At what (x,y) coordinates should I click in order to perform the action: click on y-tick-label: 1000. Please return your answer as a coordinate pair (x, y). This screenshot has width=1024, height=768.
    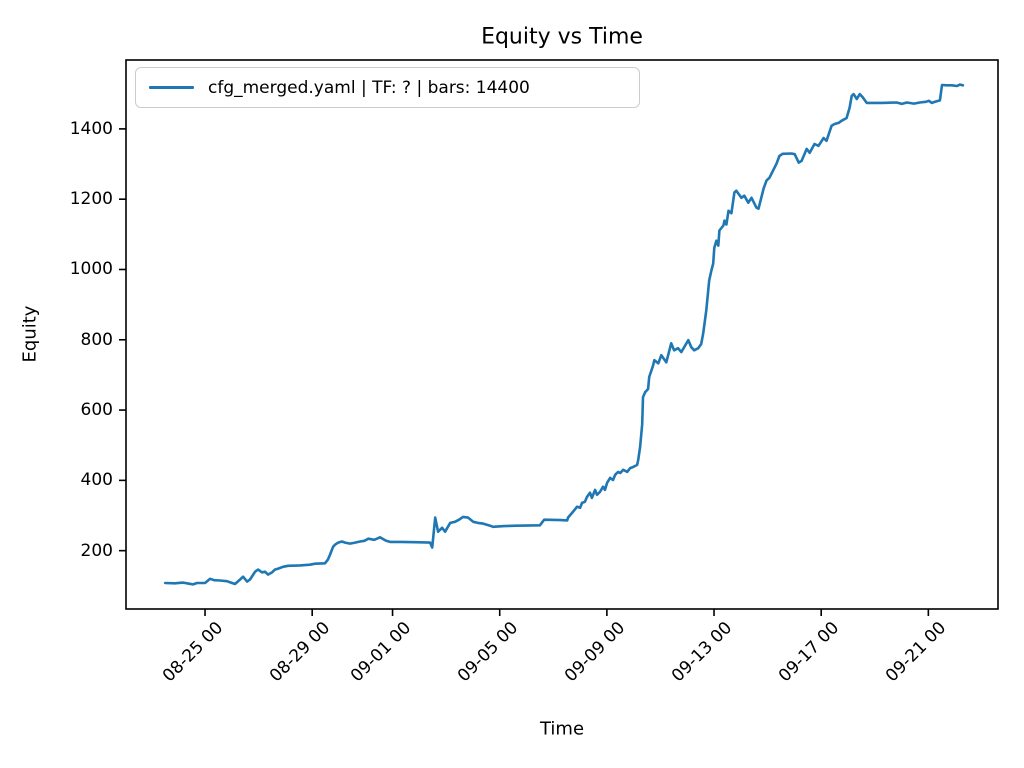
    Looking at the image, I should click on (91, 269).